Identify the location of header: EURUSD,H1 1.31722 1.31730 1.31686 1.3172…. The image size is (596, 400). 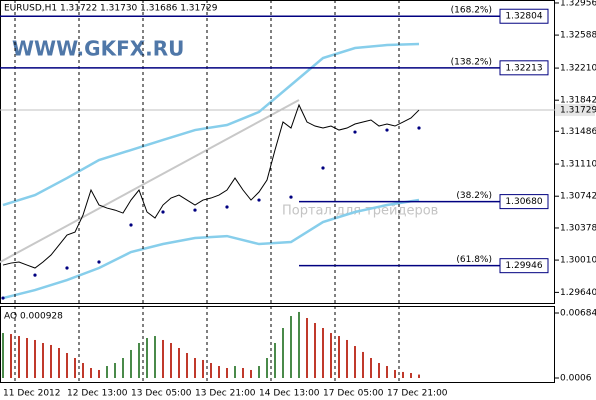
(111, 9).